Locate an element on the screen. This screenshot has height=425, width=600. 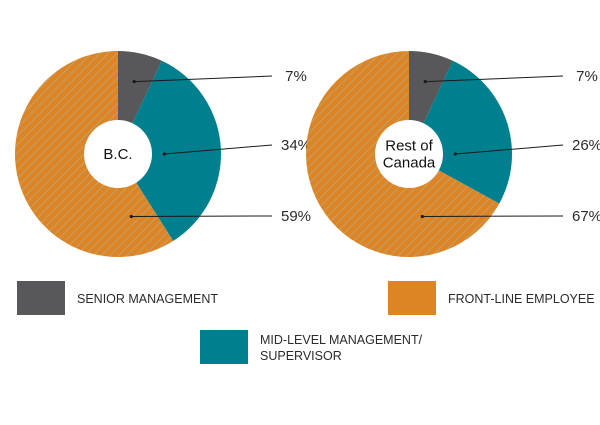
legend-front-line-employee: FRONT-LINE EMPLOYEE is located at coordinates (491, 298).